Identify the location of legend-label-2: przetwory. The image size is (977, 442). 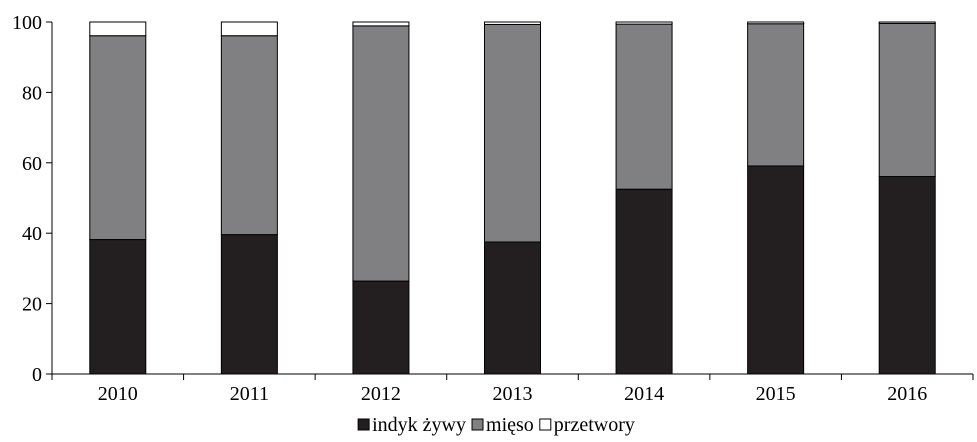
(594, 425).